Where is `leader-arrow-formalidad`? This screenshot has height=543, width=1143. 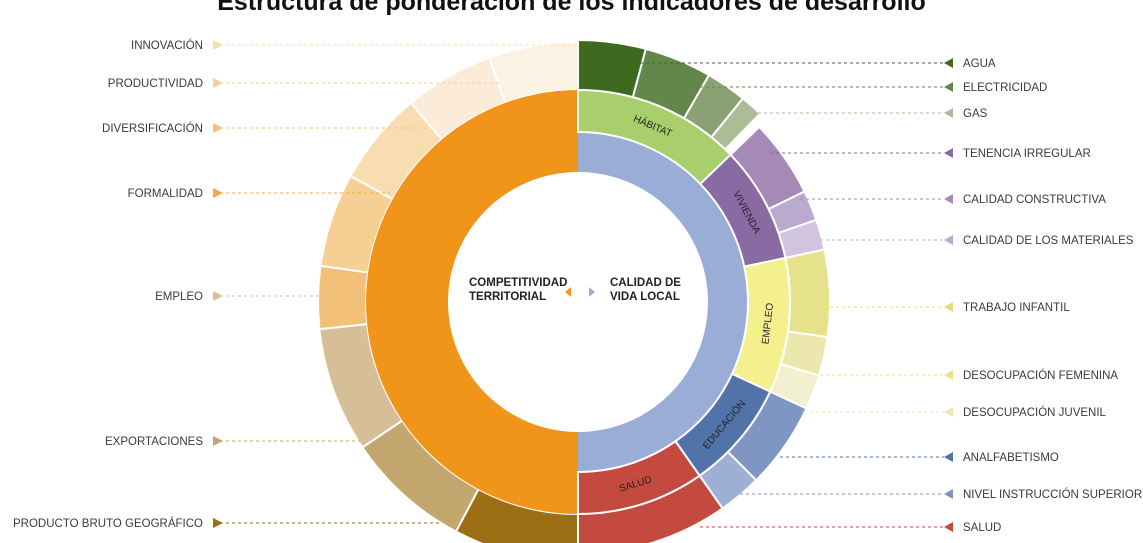 leader-arrow-formalidad is located at coordinates (218, 193).